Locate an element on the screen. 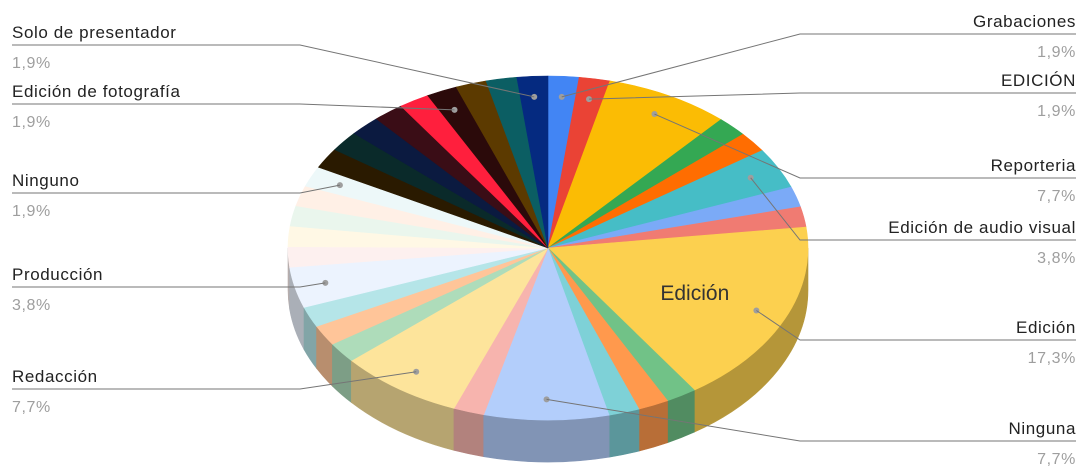  leader-line-solo-de-presentador is located at coordinates (273, 71).